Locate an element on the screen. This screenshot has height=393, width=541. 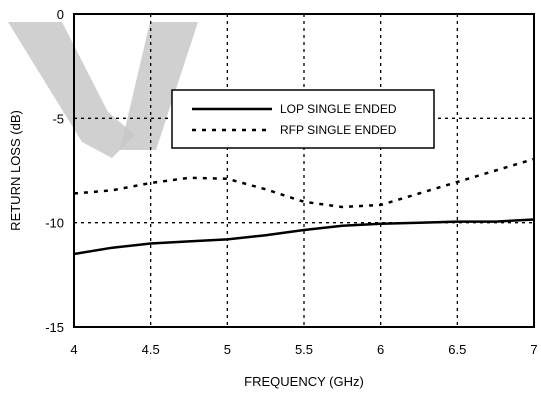
x-tick-label: 6 is located at coordinates (380, 349).